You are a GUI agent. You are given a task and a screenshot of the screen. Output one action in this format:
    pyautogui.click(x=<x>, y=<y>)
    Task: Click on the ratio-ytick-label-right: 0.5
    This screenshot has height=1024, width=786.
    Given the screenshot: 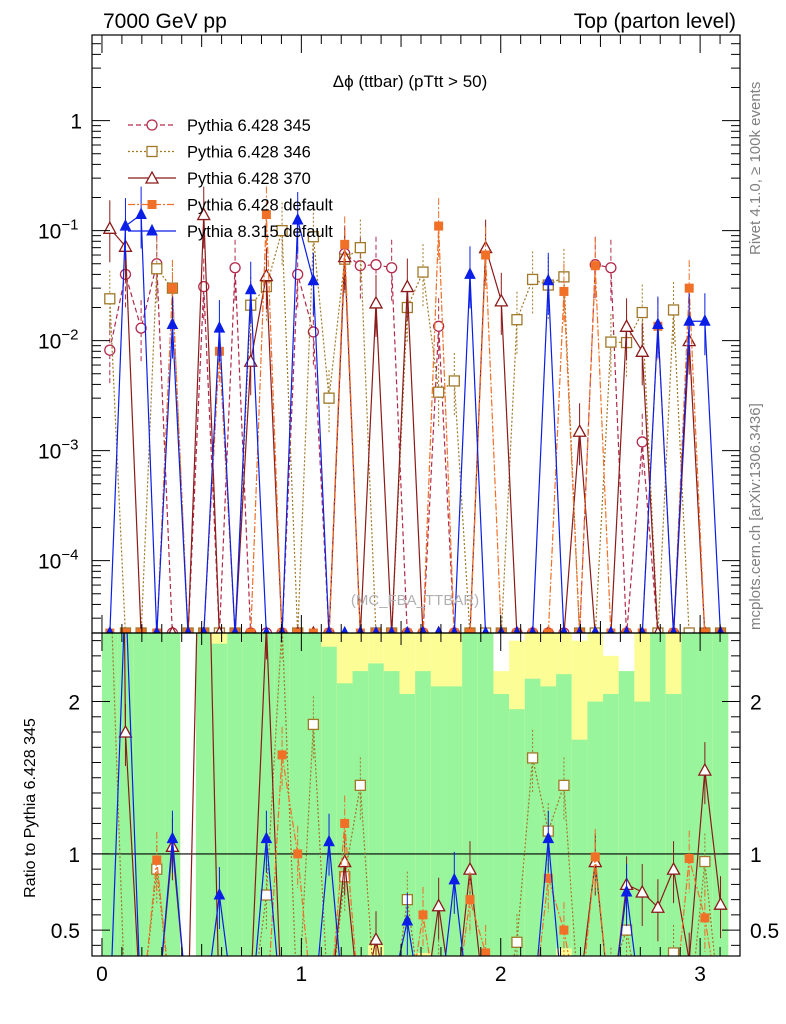 What is the action you would take?
    pyautogui.click(x=764, y=931)
    